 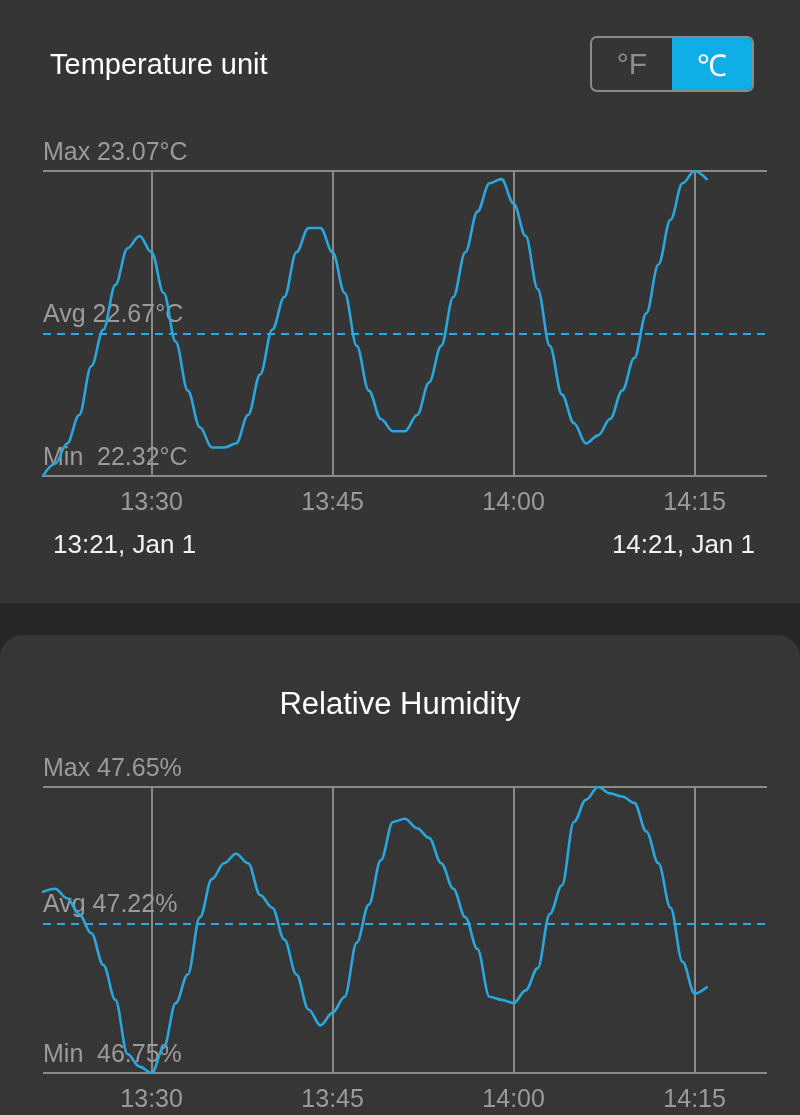 I want to click on y-tick-label: 47.65%, so click(x=139, y=766).